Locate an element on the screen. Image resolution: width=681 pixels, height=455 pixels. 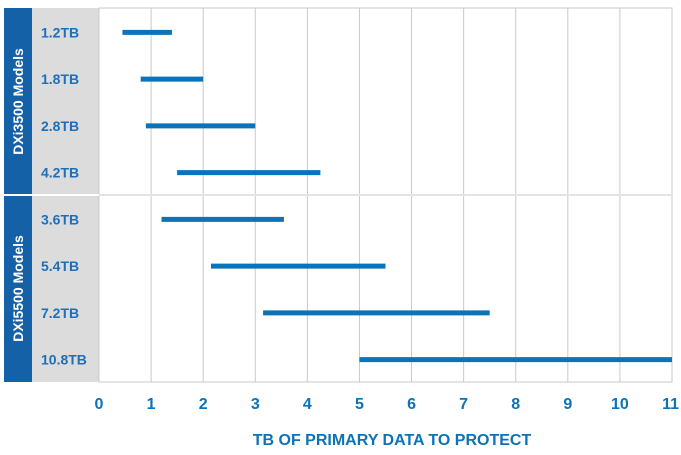
x-tick-label: 0 is located at coordinates (99, 404).